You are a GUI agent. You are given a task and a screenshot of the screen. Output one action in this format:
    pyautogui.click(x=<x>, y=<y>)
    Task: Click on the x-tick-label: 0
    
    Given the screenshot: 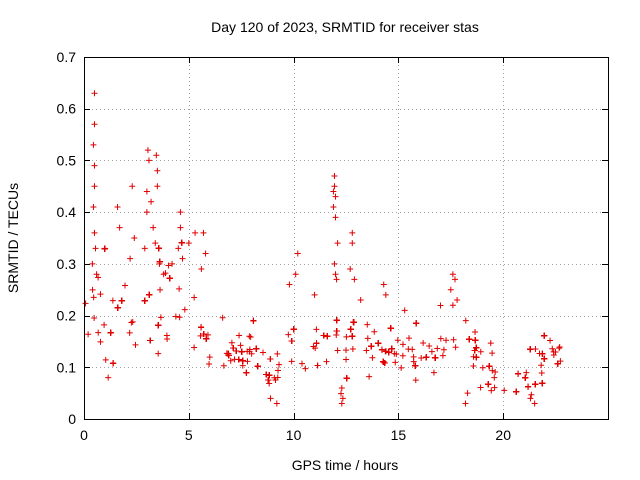 What is the action you would take?
    pyautogui.click(x=84, y=435)
    